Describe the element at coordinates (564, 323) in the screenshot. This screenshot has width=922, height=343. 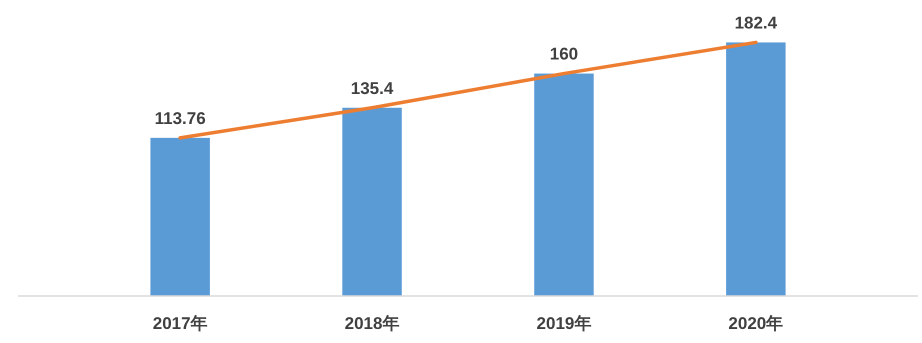
I see `x-tick-label: 2019年` at that location.